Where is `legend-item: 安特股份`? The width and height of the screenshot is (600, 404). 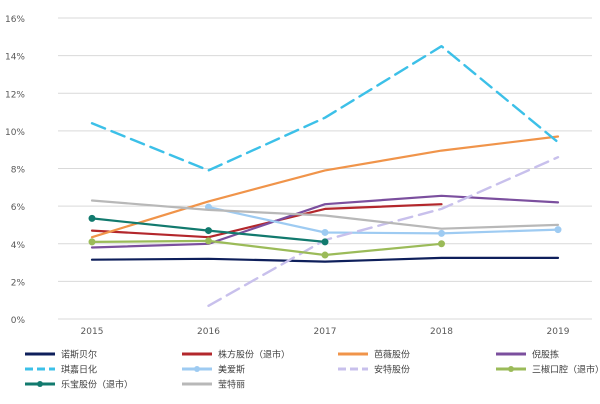 legend-item: 安特股份 is located at coordinates (374, 370).